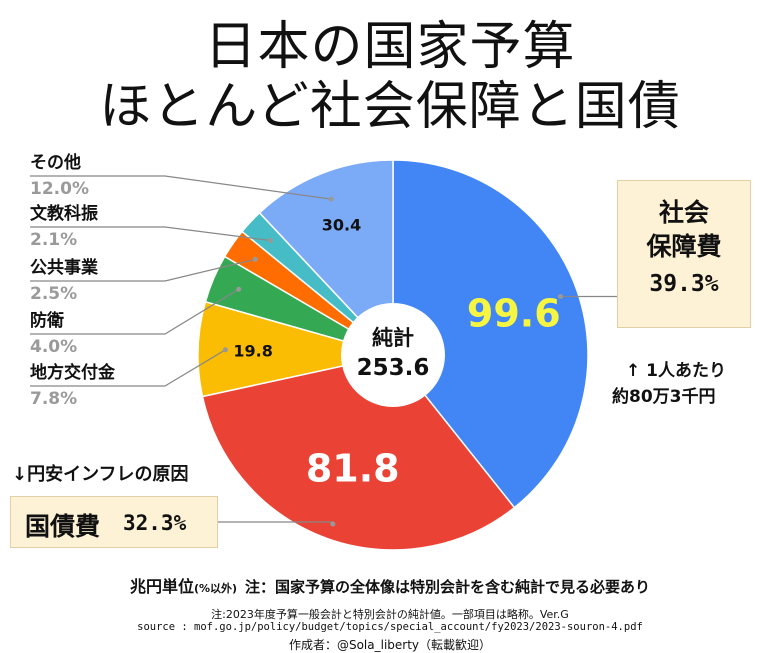 The height and width of the screenshot is (653, 780). Describe the element at coordinates (53, 347) in the screenshot. I see `slice-percent-defense: 4.0%` at that location.